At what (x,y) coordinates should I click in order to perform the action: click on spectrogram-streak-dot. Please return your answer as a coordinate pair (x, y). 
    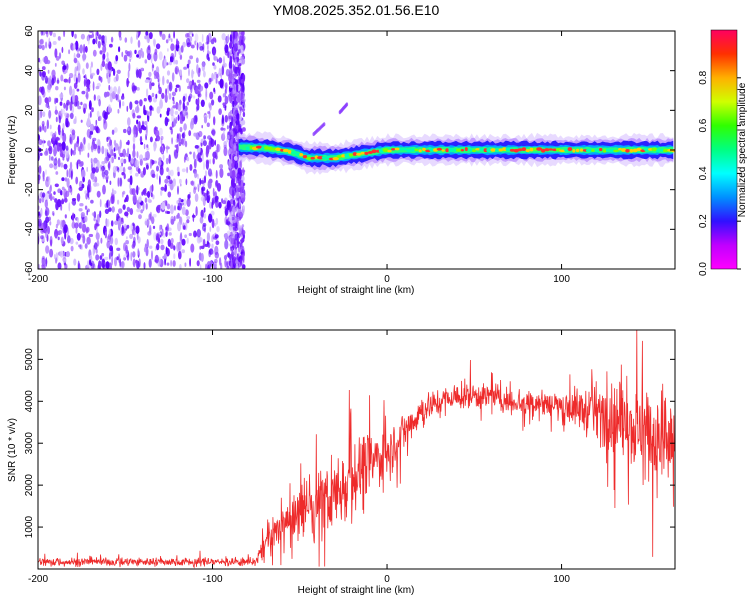
    Looking at the image, I should click on (347, 104).